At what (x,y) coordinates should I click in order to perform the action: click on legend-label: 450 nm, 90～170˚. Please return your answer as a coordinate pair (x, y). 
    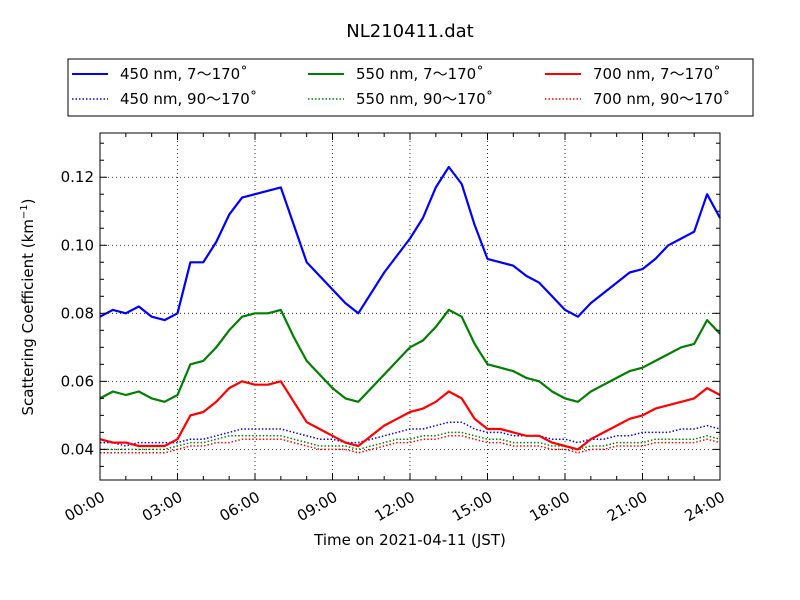
    Looking at the image, I should click on (188, 99).